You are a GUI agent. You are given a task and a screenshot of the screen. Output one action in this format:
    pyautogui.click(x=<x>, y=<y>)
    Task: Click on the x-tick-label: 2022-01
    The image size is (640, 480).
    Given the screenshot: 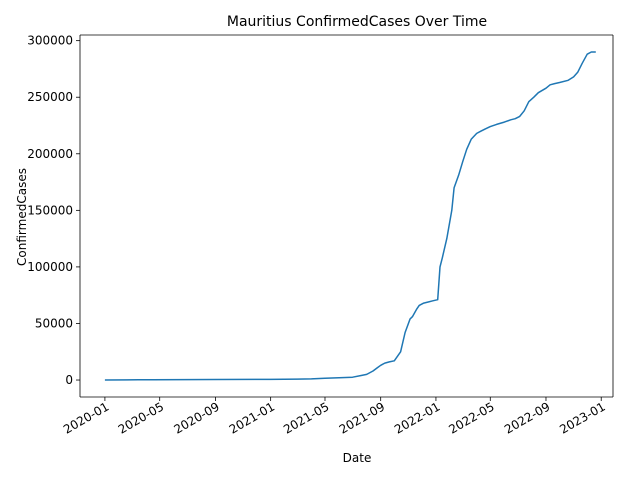 What is the action you would take?
    pyautogui.click(x=417, y=417)
    